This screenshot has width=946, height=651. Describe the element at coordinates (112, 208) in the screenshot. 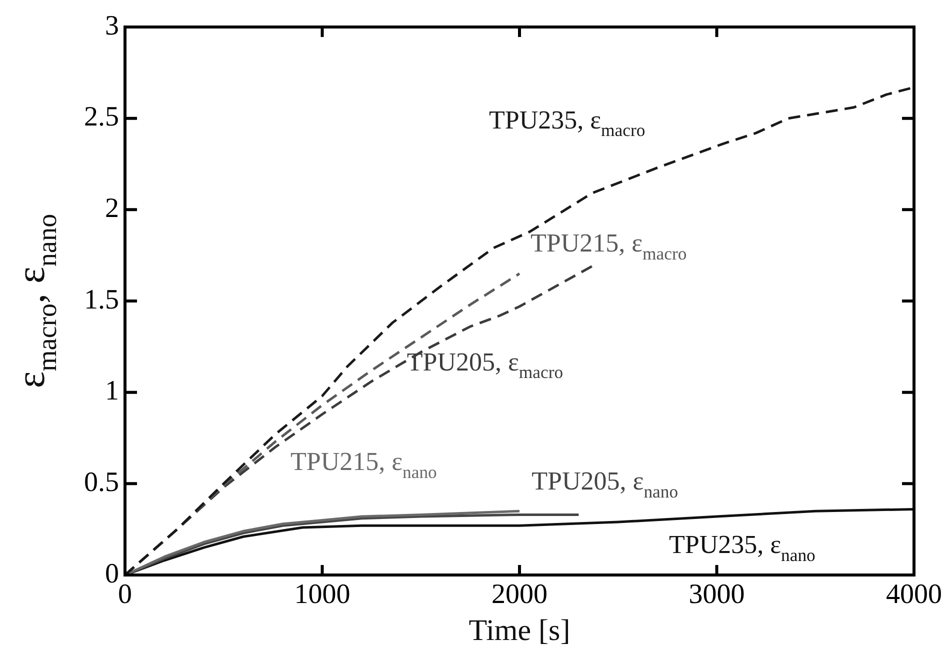

I see `y-tick-label: 2` at that location.